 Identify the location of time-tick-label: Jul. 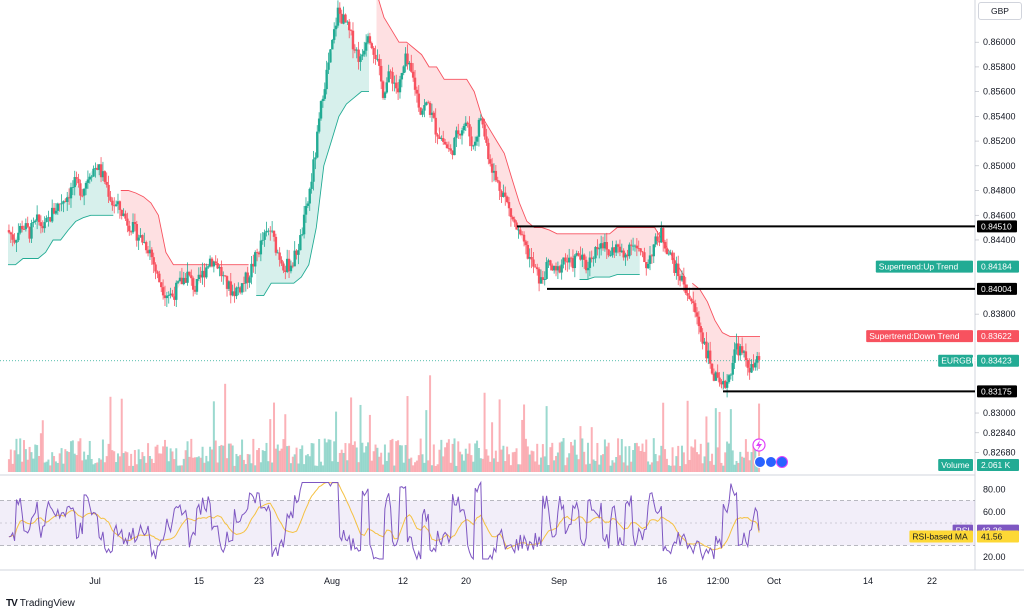
(95, 581).